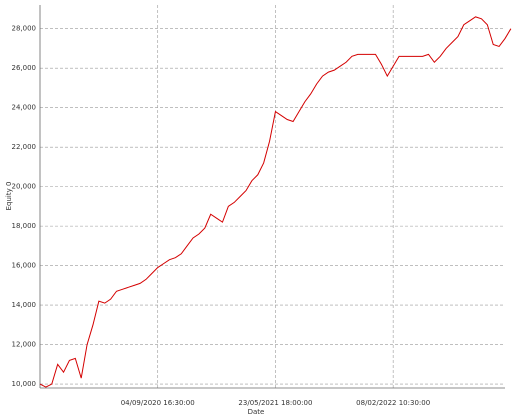 This screenshot has width=512, height=419. Describe the element at coordinates (24, 108) in the screenshot. I see `y-tick-label: 24,000` at that location.